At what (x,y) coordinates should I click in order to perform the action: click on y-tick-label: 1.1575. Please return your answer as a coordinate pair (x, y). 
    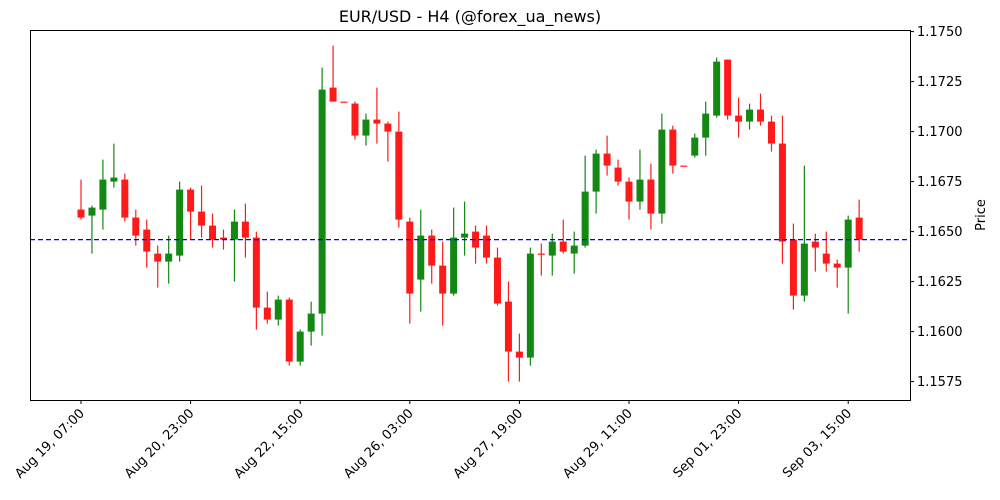
    Looking at the image, I should click on (940, 382).